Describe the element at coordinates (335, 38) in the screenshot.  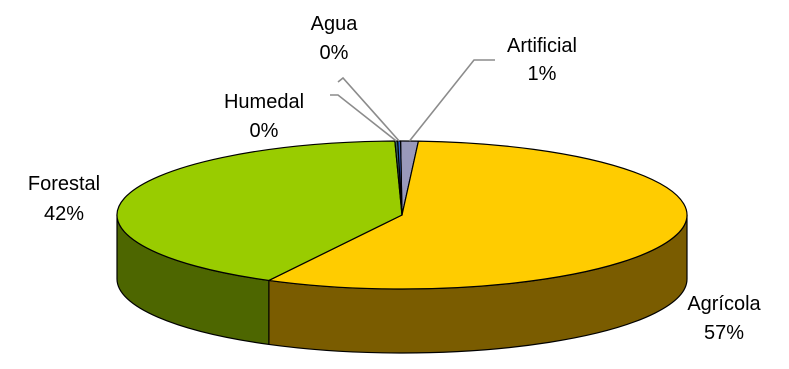
I see `label-agua: Agua 0%` at that location.